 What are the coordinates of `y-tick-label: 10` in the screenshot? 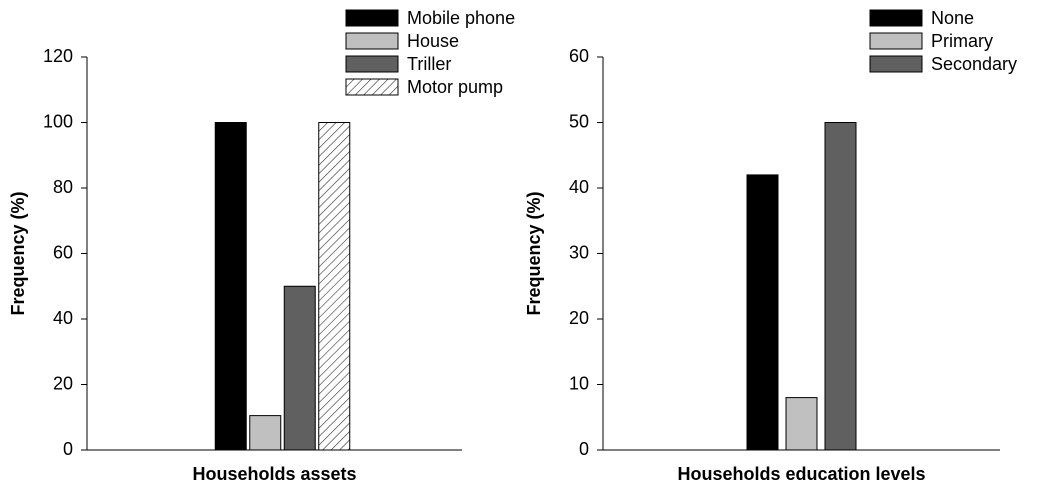 It's located at (579, 383).